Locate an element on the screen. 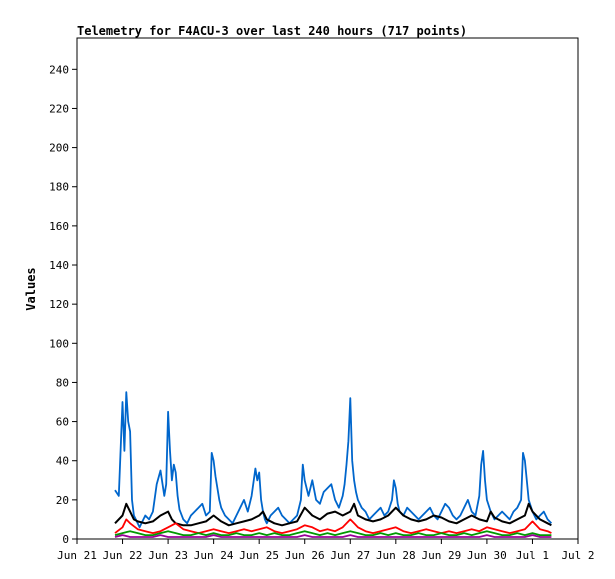 This screenshot has height=579, width=615. y-tick-label: 100 is located at coordinates (59, 343).